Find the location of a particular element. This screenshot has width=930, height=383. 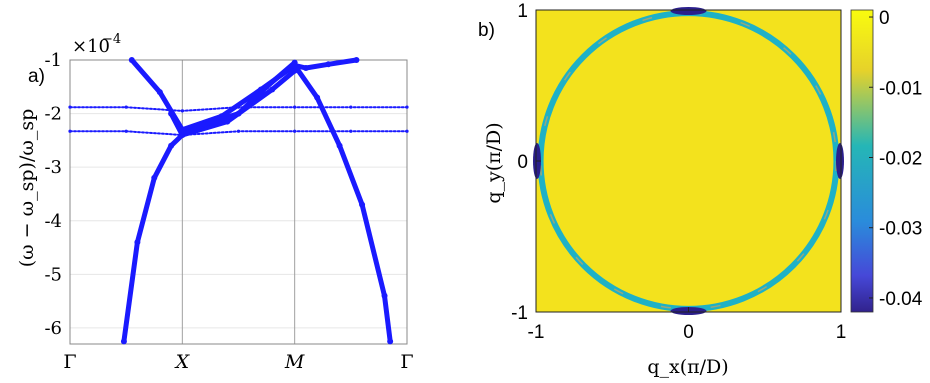

y-exponent: −4 is located at coordinates (111, 39).